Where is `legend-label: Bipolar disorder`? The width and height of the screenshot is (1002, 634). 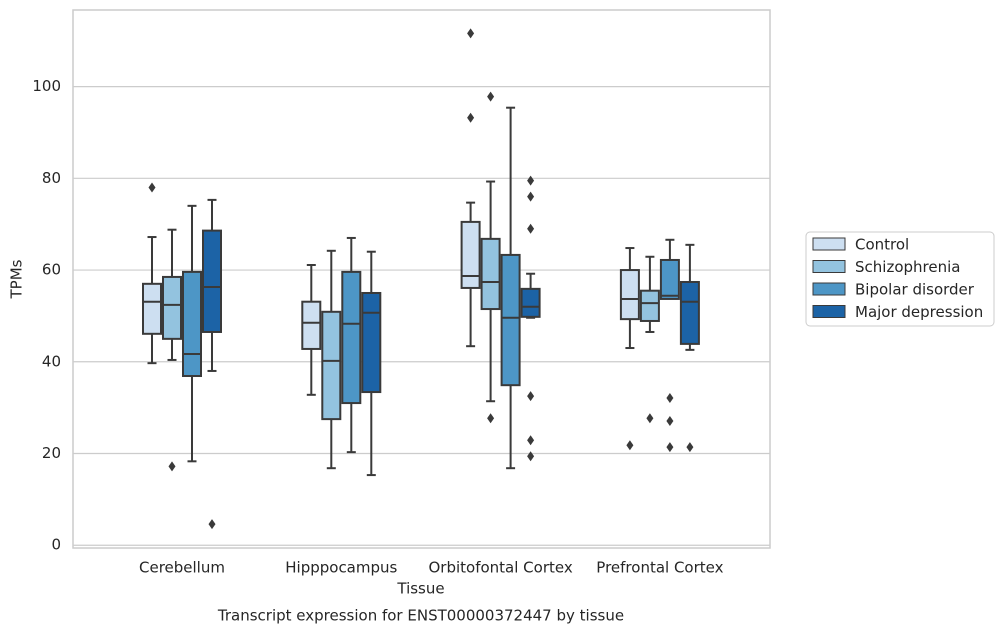 legend-label: Bipolar disorder is located at coordinates (915, 290).